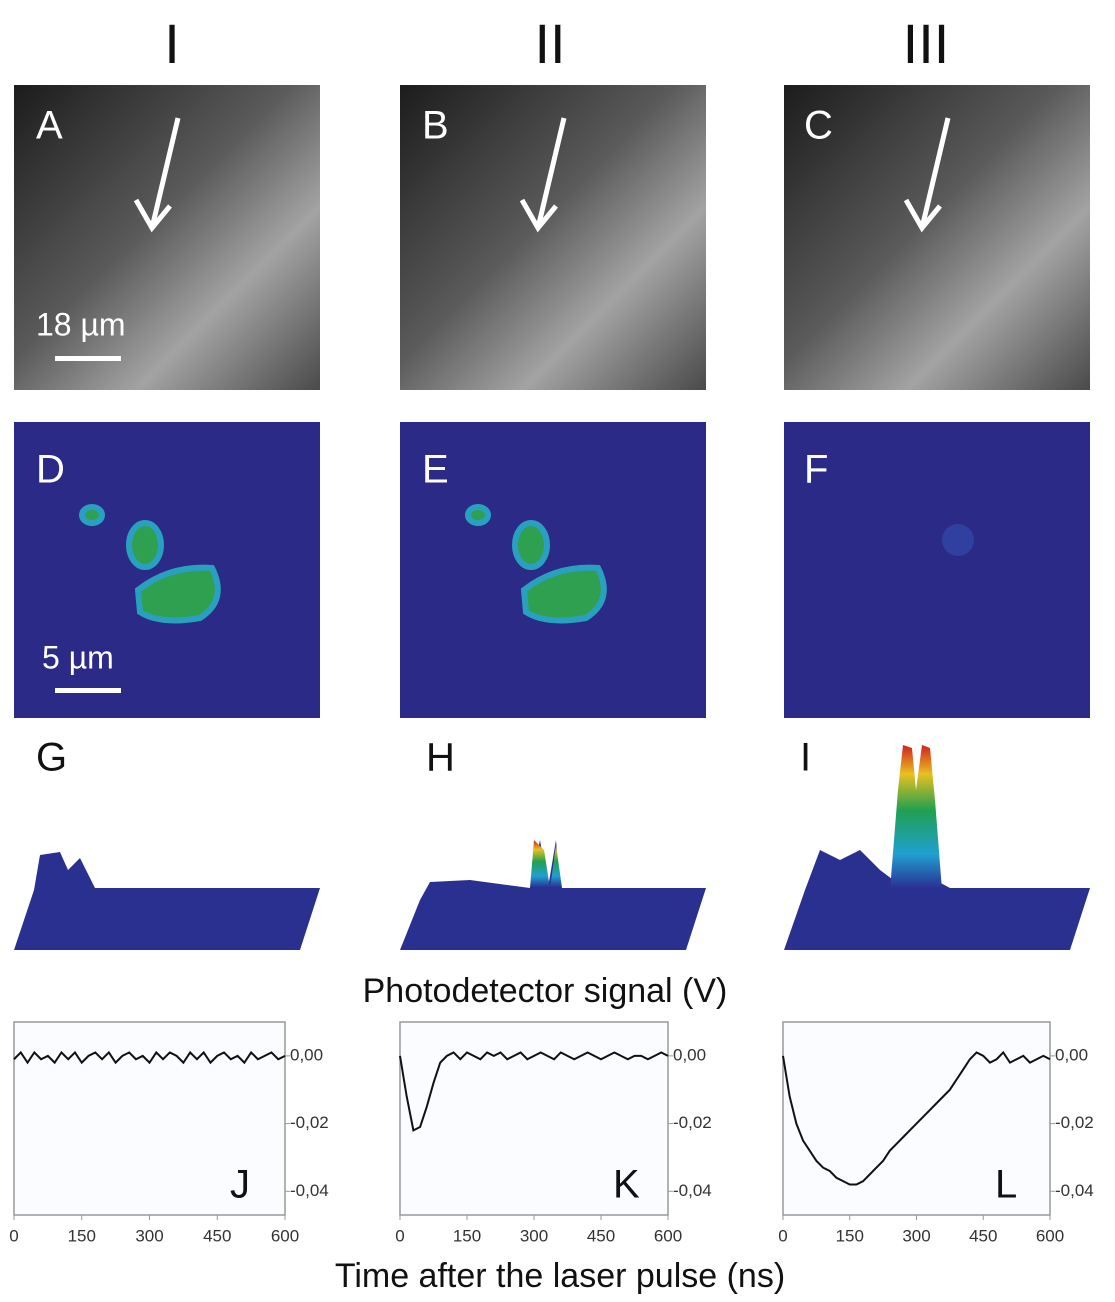 The height and width of the screenshot is (1302, 1115). What do you see at coordinates (435, 470) in the screenshot?
I see `panel-label: E` at bounding box center [435, 470].